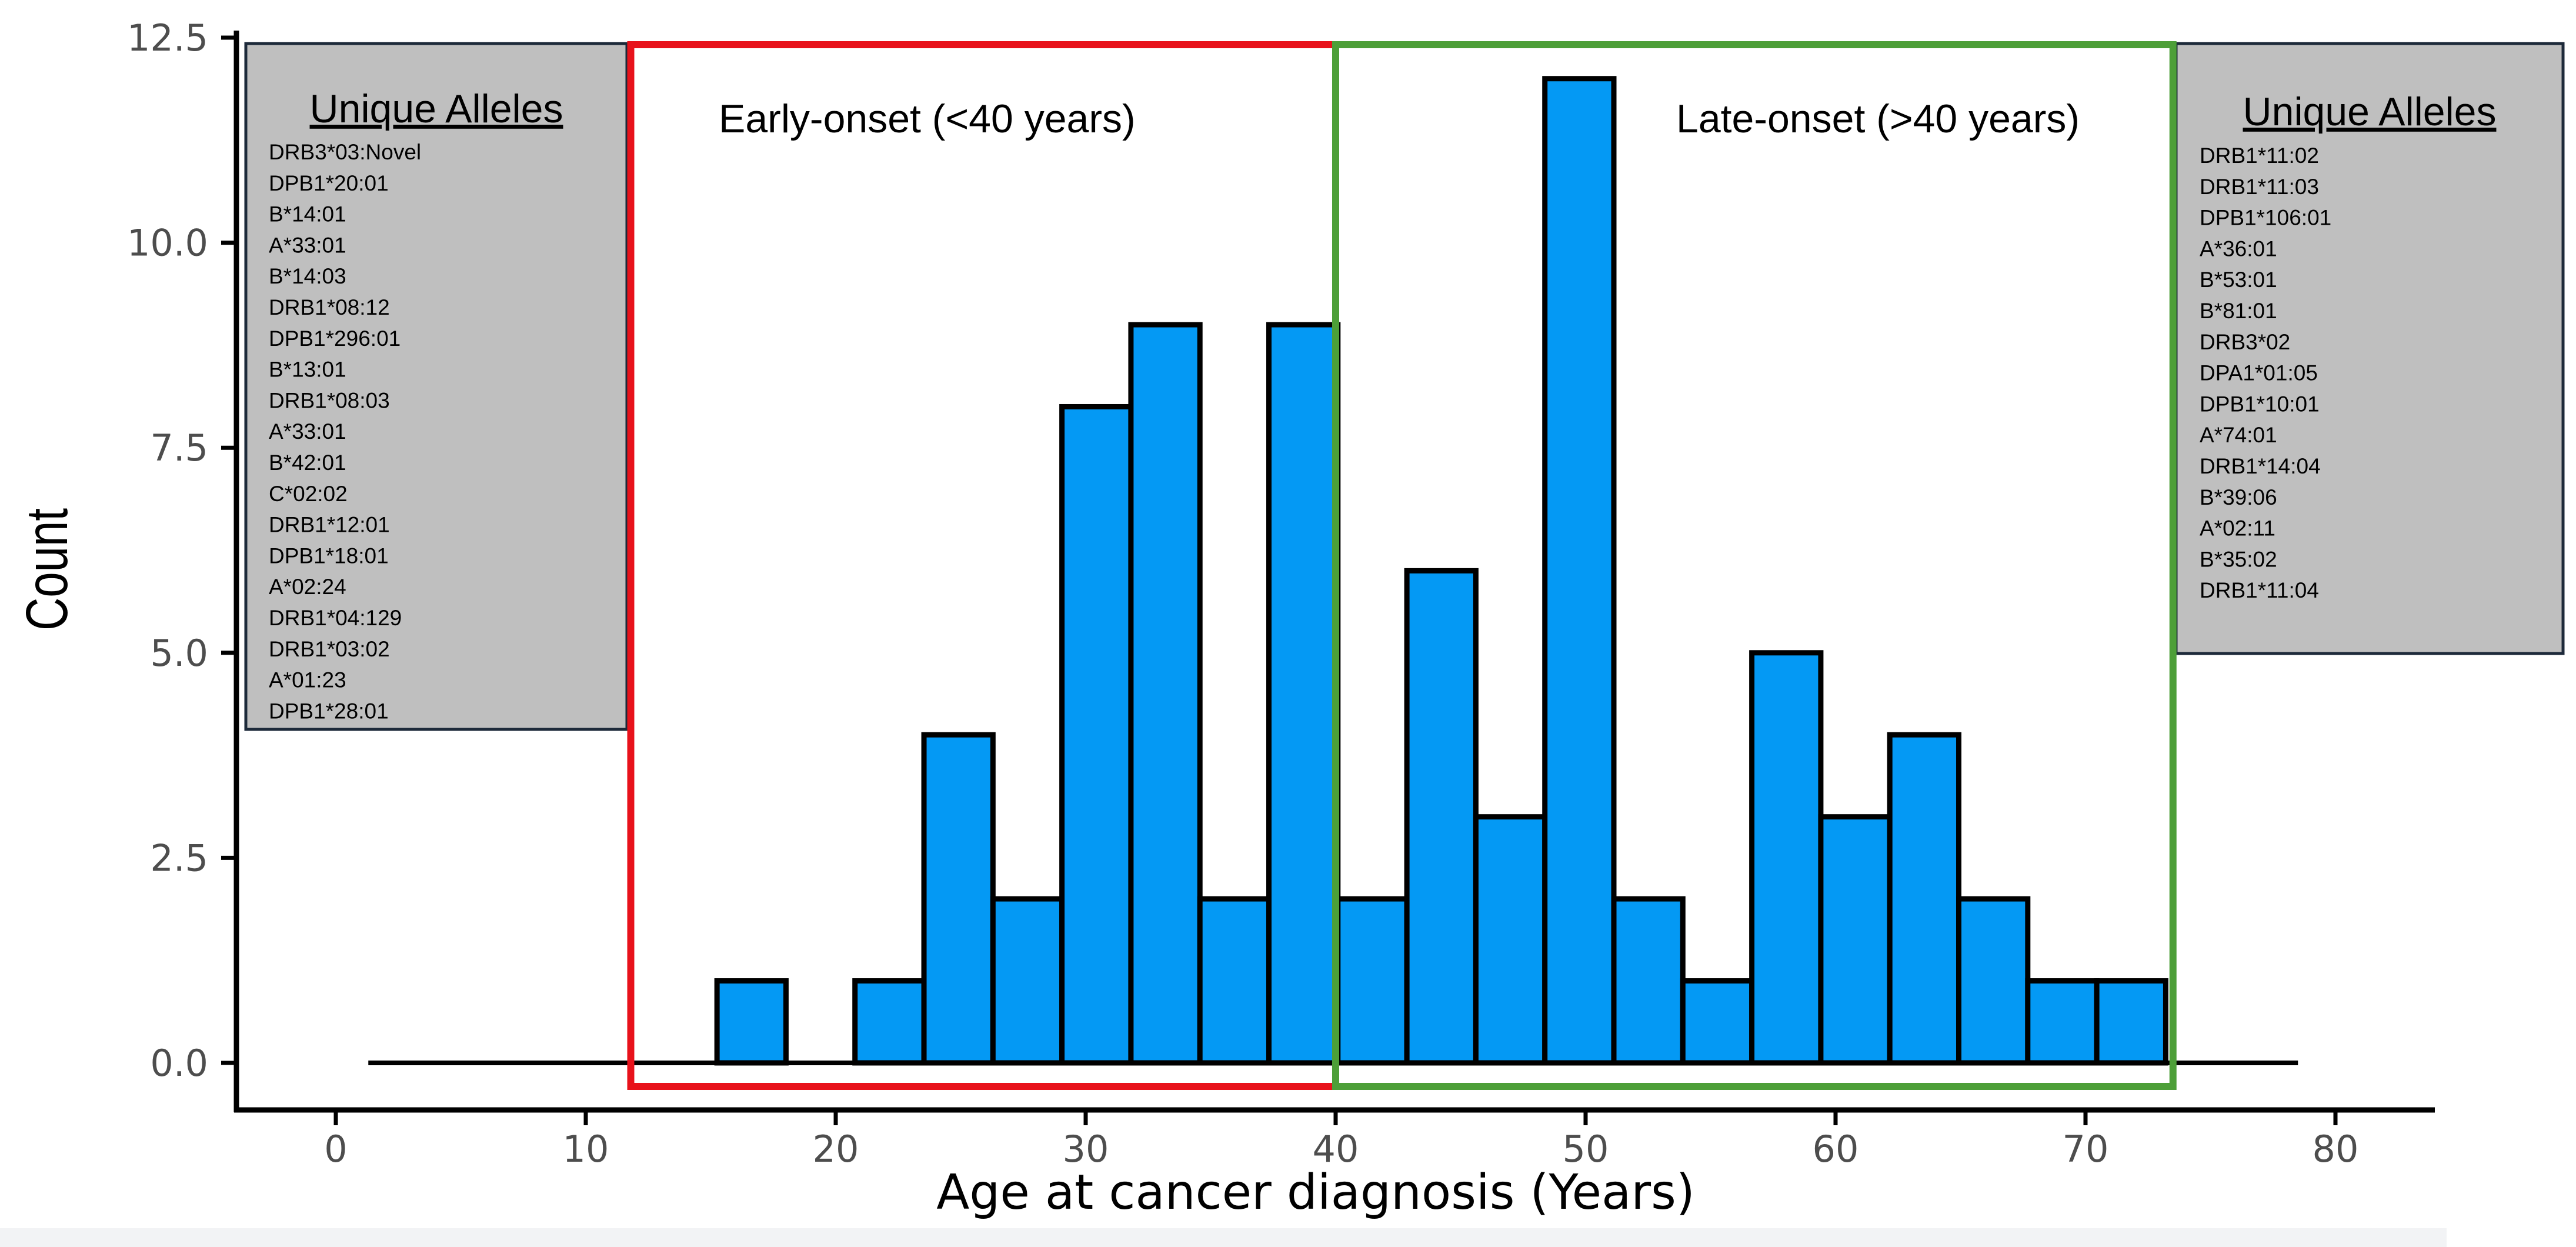  What do you see at coordinates (1086, 1149) in the screenshot?
I see `x-tick-label: 30` at bounding box center [1086, 1149].